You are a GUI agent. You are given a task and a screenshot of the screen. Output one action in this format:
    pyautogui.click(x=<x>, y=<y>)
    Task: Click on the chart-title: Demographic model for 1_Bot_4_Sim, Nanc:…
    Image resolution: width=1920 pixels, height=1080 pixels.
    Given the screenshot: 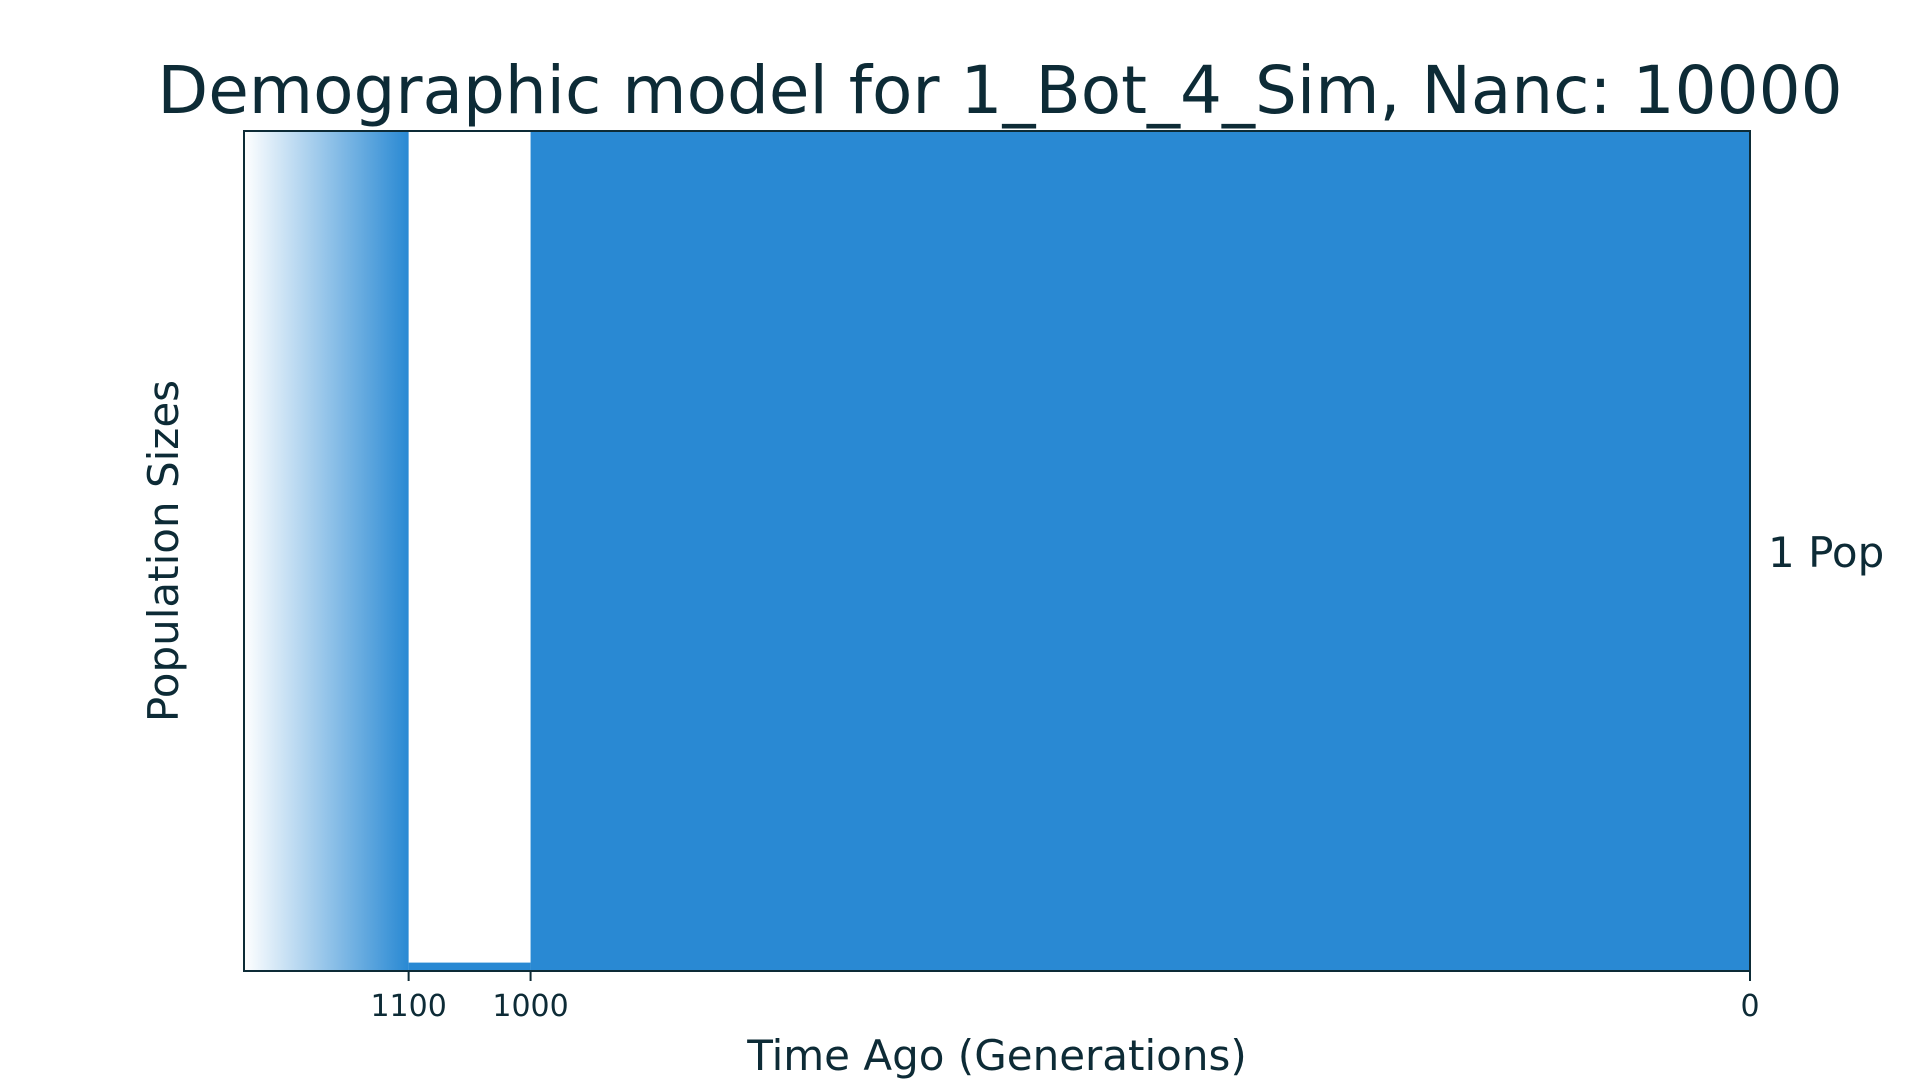 What is the action you would take?
    pyautogui.click(x=999, y=90)
    